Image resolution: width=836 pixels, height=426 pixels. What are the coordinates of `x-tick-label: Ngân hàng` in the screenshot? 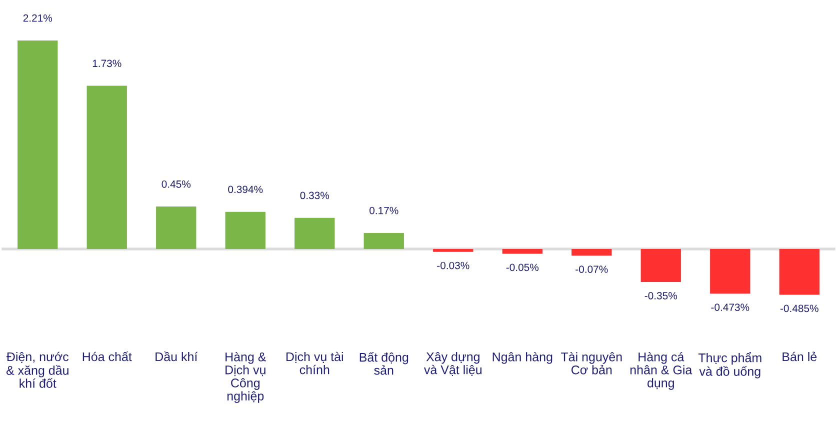 It's located at (522, 358).